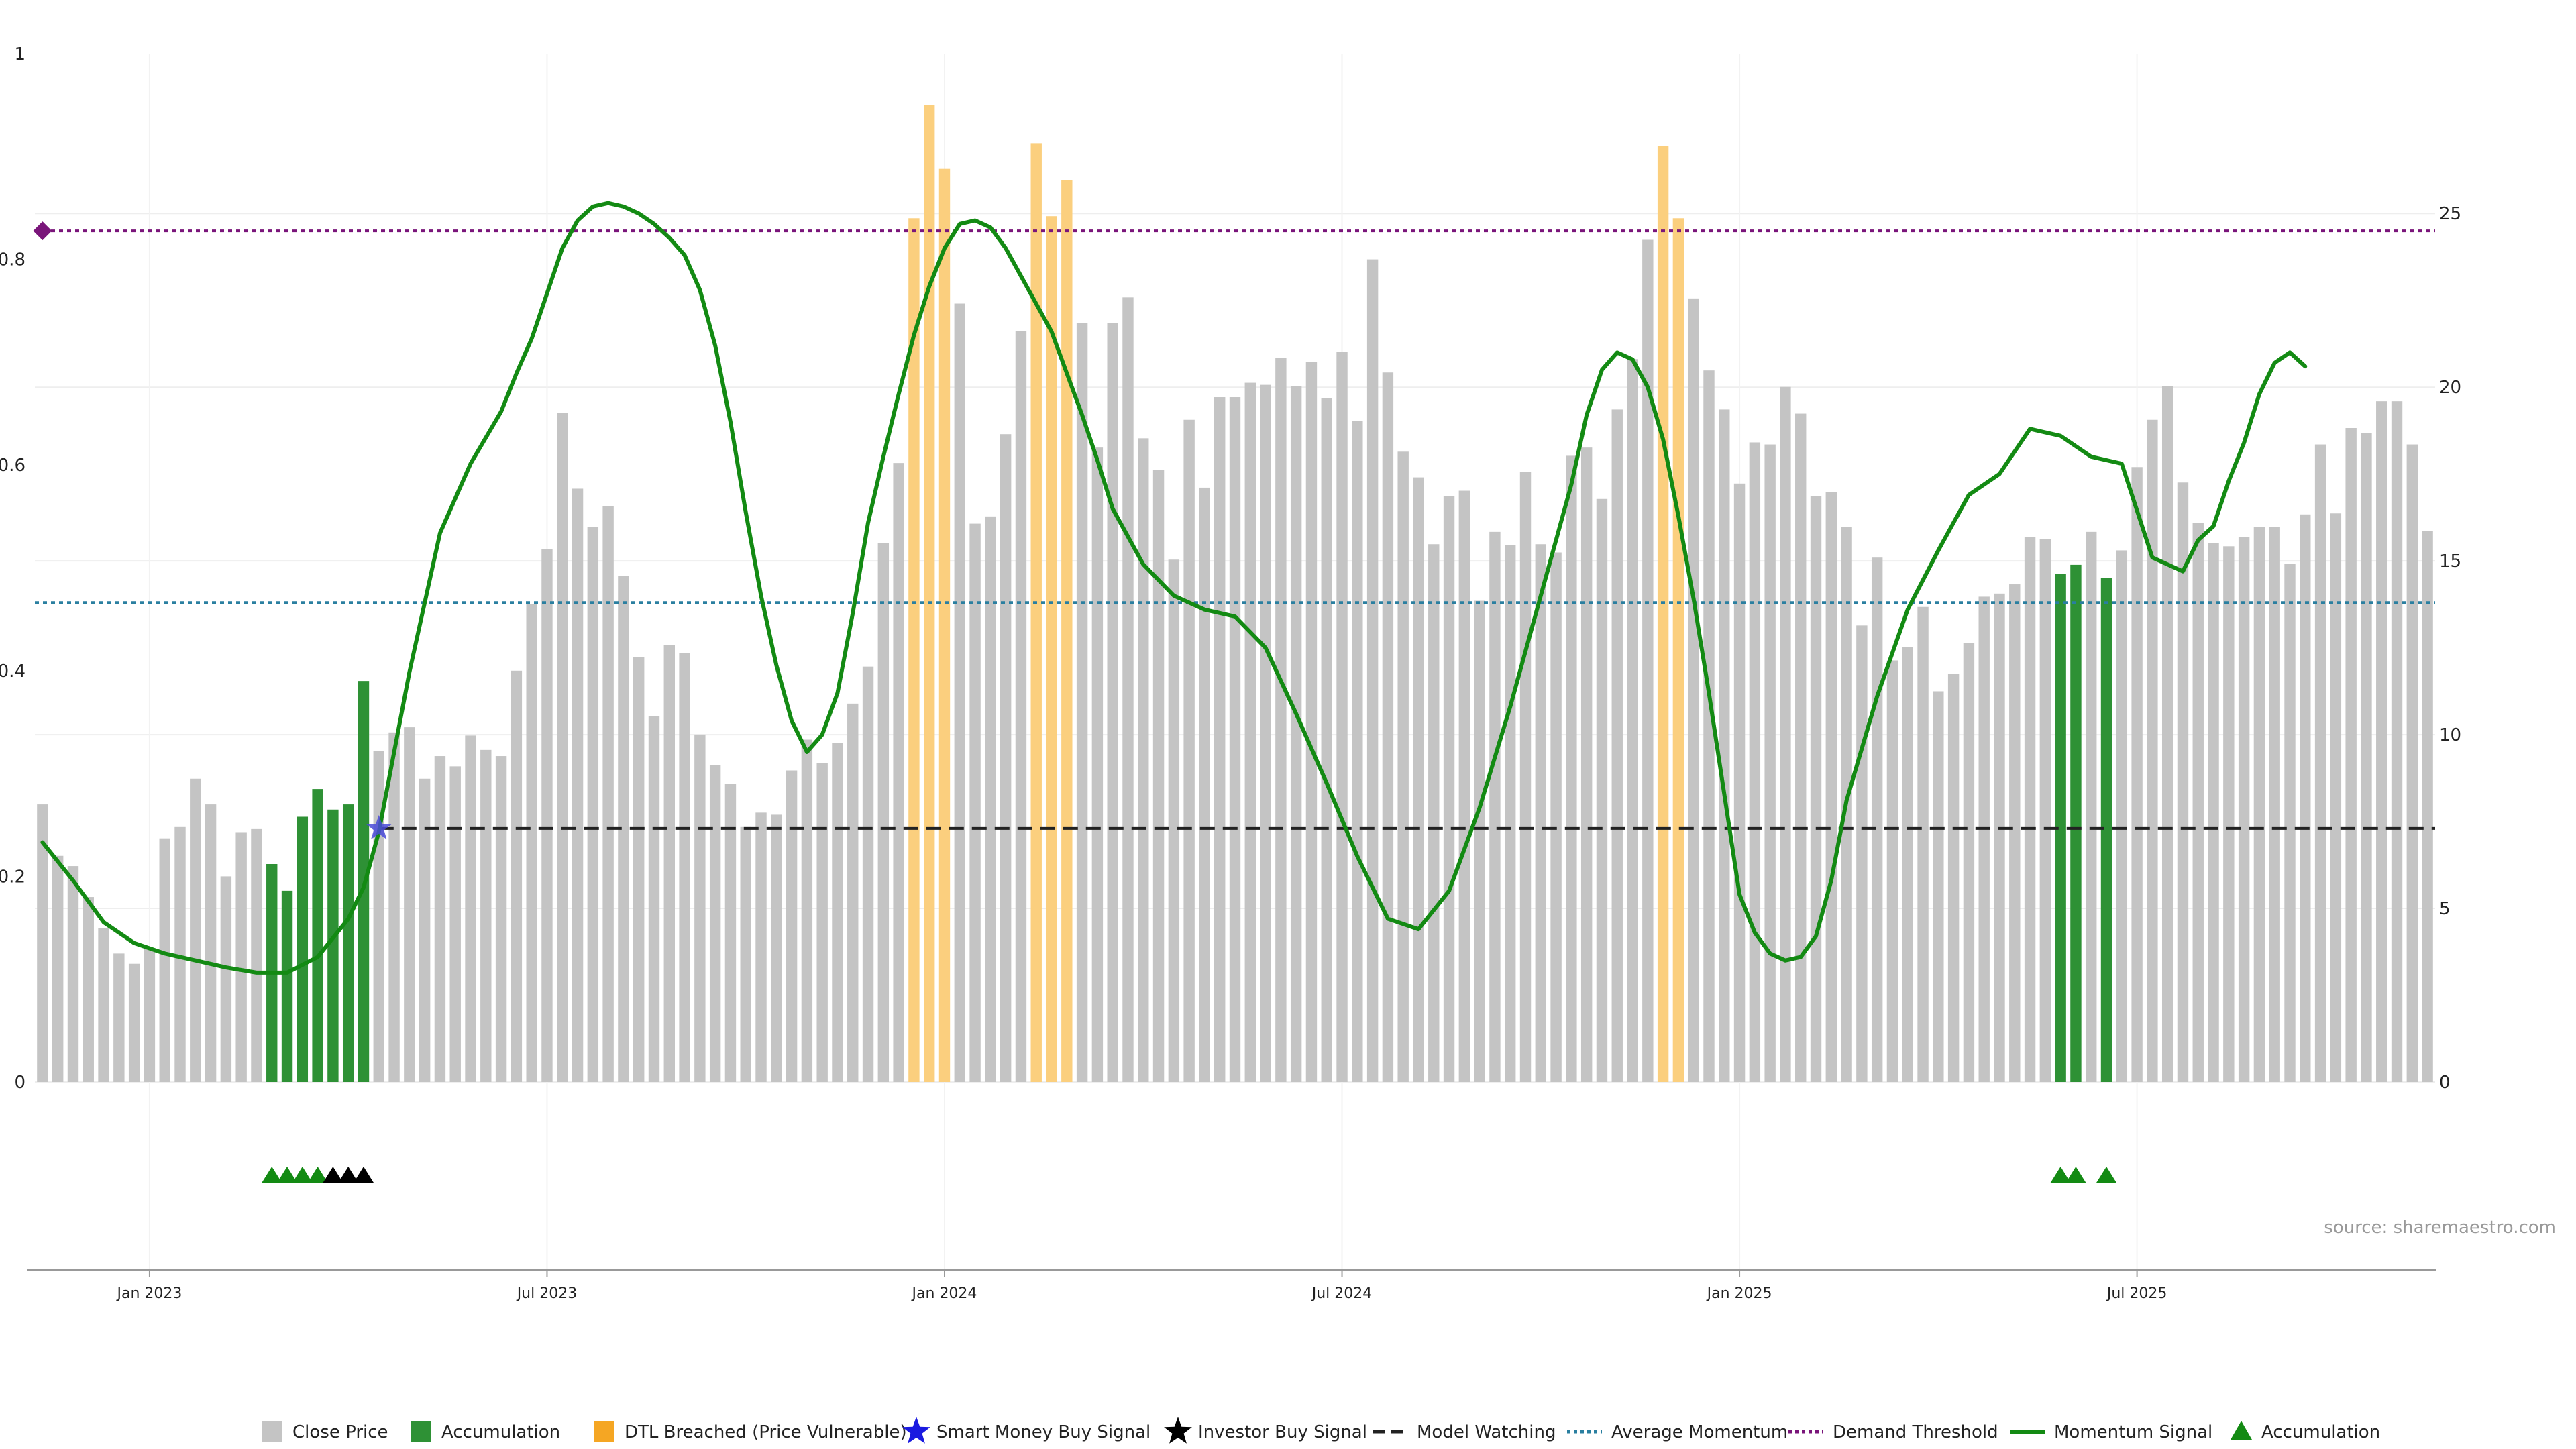  I want to click on investor-buy-triangle, so click(348, 1175).